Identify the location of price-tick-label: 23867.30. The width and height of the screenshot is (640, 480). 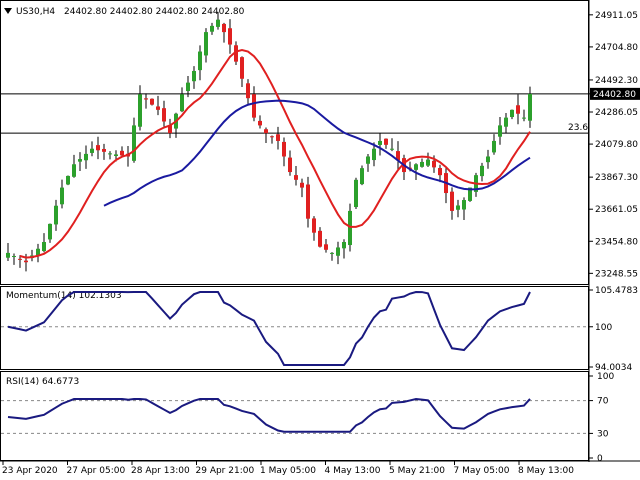
(616, 178).